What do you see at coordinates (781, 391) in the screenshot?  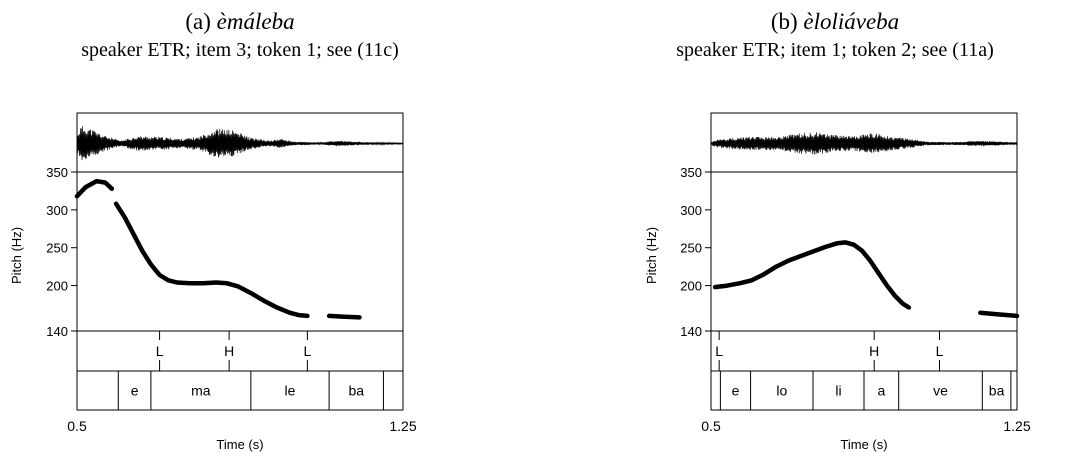 I see `segment-label: lo` at bounding box center [781, 391].